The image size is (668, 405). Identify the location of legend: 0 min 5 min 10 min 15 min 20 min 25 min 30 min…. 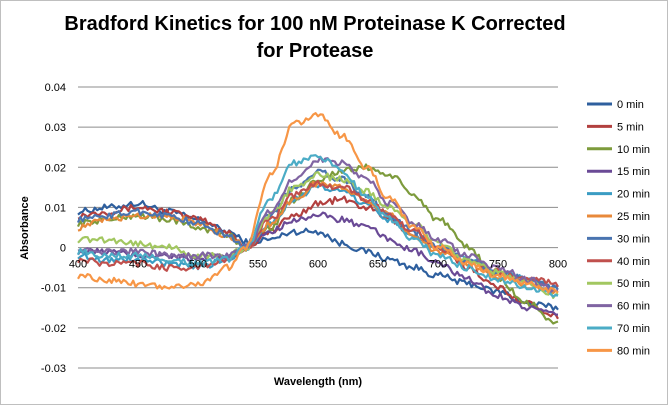
(618, 228).